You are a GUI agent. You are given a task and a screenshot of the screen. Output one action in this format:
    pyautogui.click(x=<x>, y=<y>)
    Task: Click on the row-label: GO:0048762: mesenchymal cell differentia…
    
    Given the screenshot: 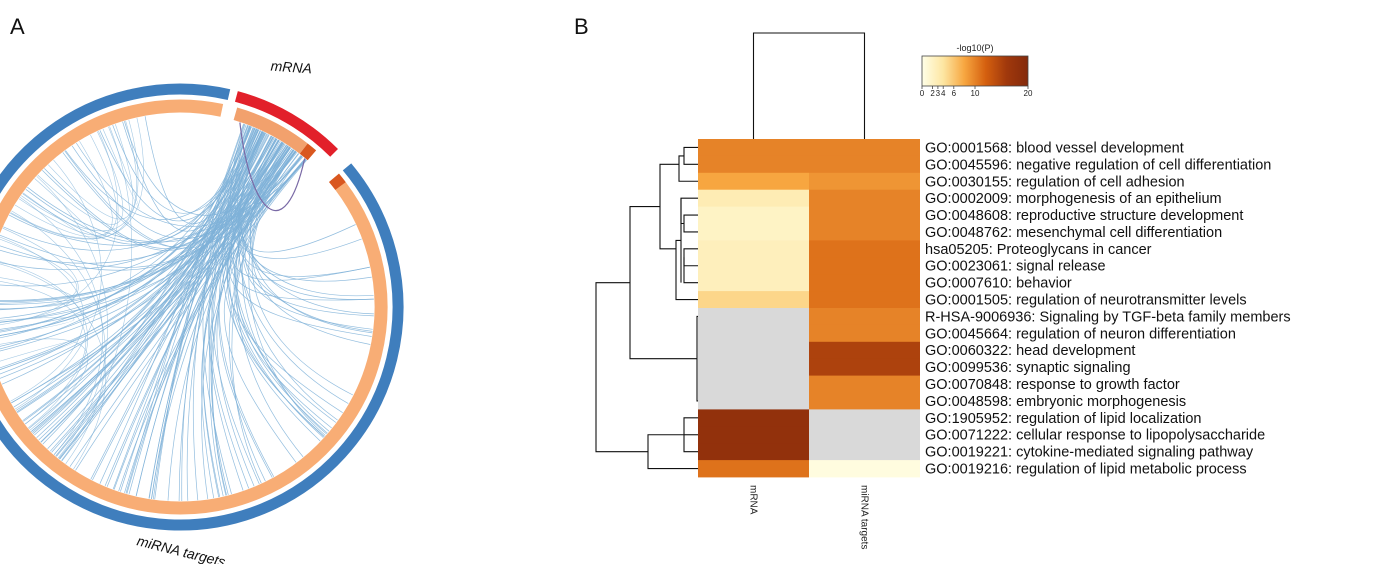 What is the action you would take?
    pyautogui.click(x=1073, y=233)
    